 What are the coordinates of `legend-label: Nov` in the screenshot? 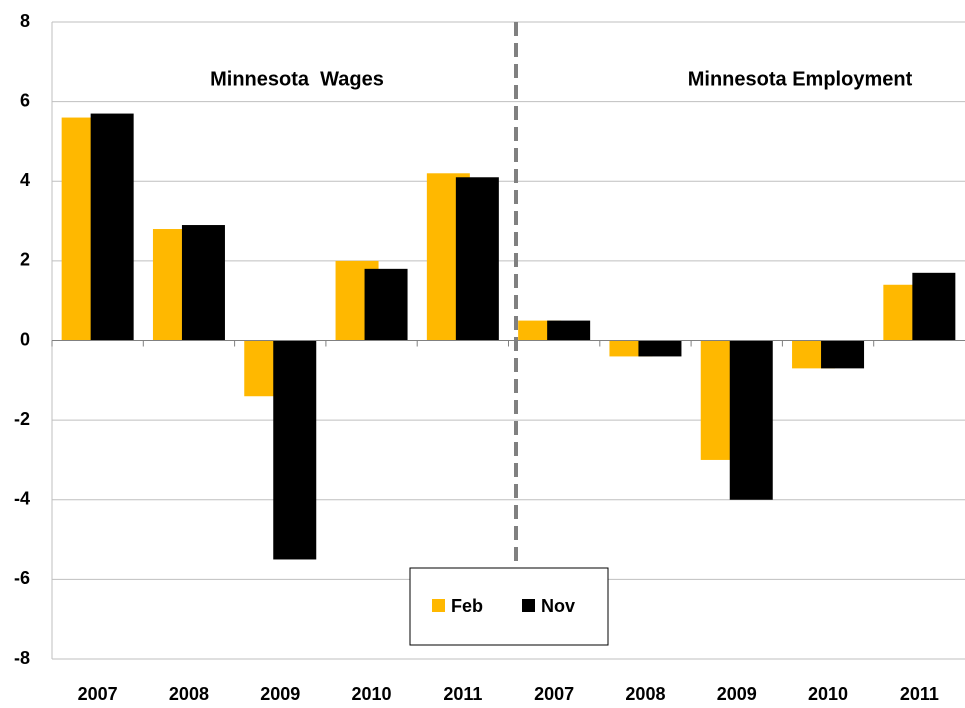 It's located at (558, 606).